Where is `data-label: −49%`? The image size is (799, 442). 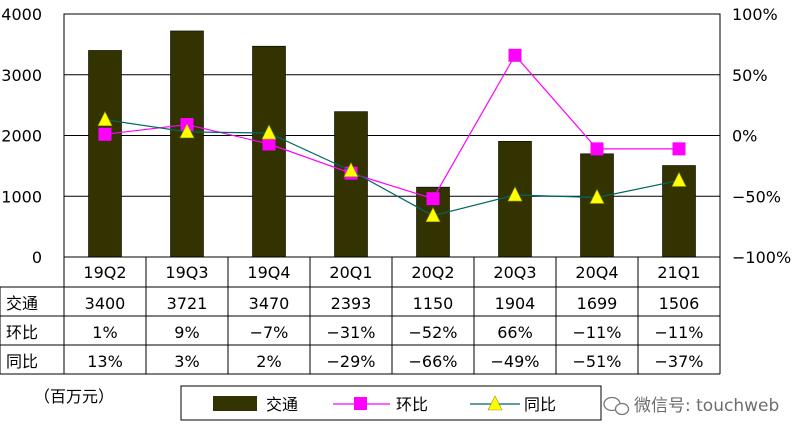 data-label: −49% is located at coordinates (515, 361).